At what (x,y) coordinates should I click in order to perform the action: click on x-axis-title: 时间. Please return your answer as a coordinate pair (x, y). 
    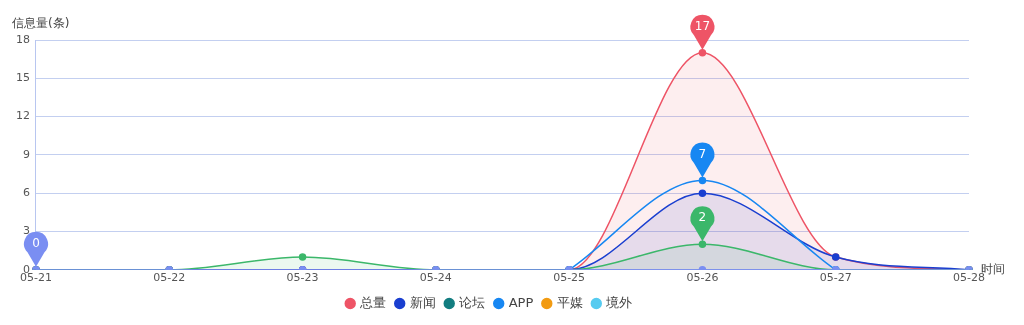
    Looking at the image, I should click on (993, 268).